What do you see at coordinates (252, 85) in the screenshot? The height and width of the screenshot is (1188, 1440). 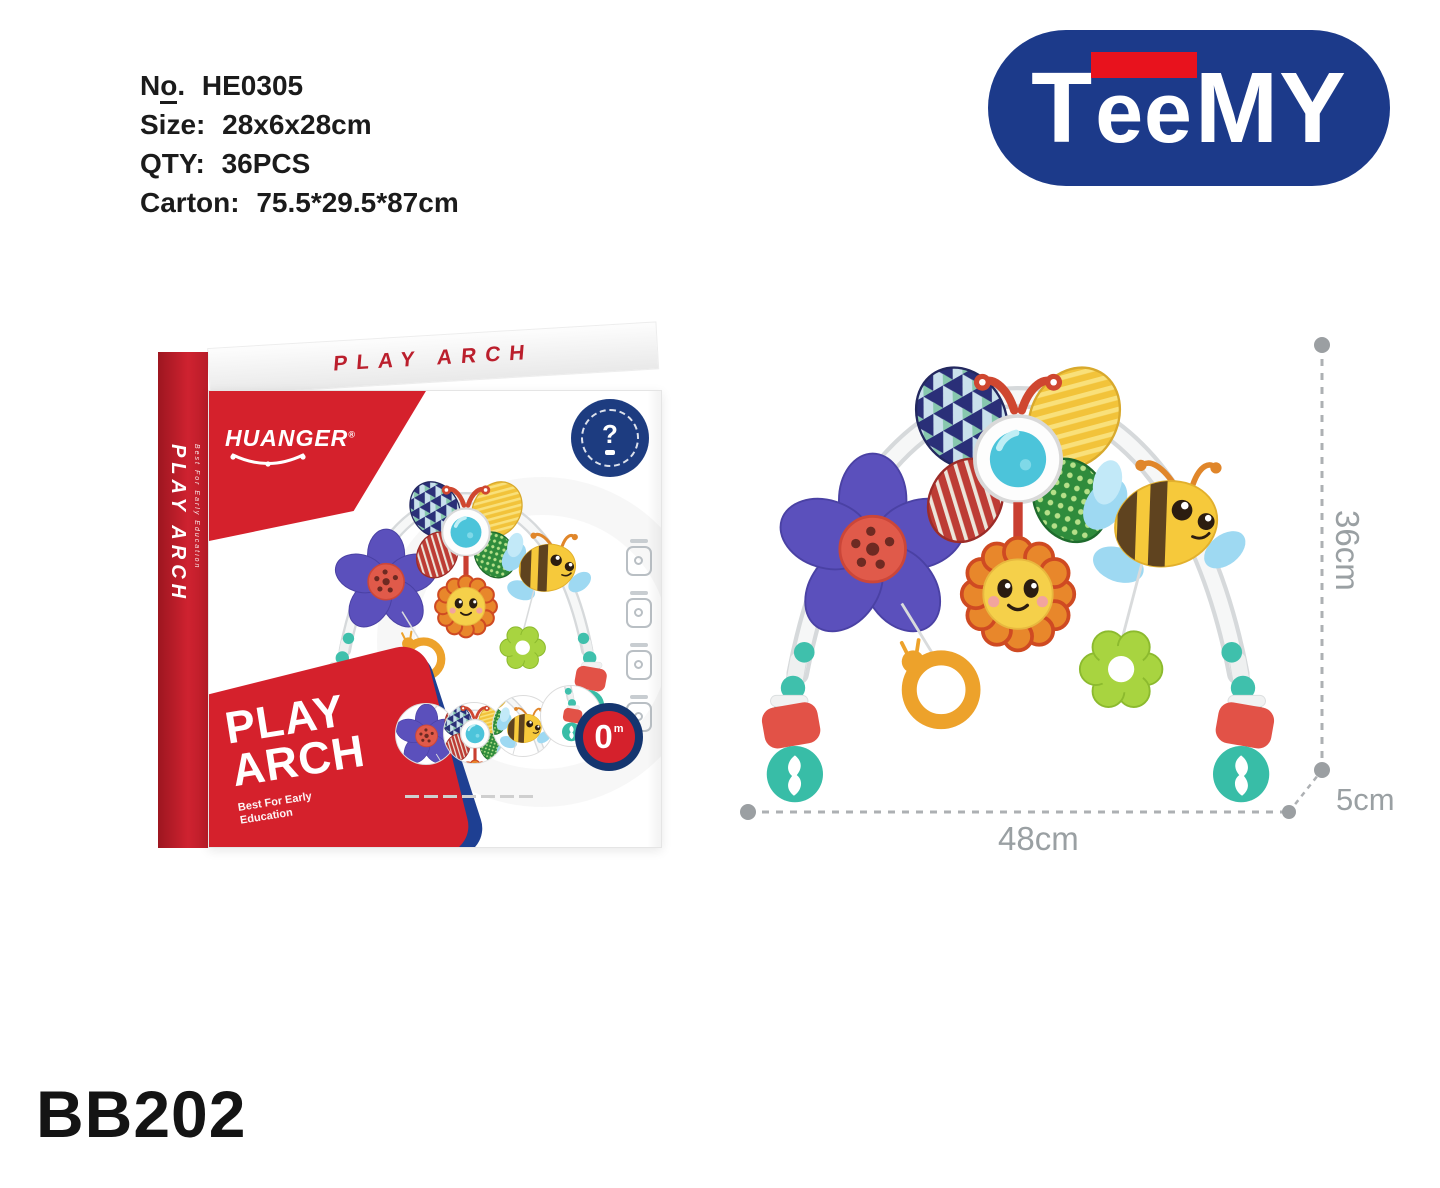 I see `no-value: HE0305` at bounding box center [252, 85].